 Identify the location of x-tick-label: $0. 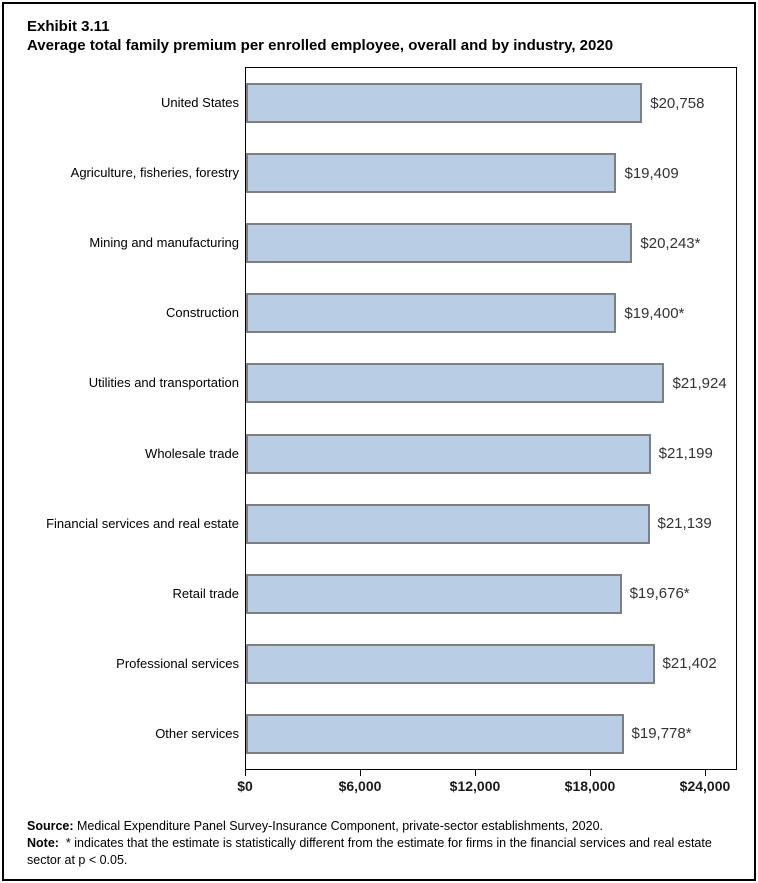
(245, 786).